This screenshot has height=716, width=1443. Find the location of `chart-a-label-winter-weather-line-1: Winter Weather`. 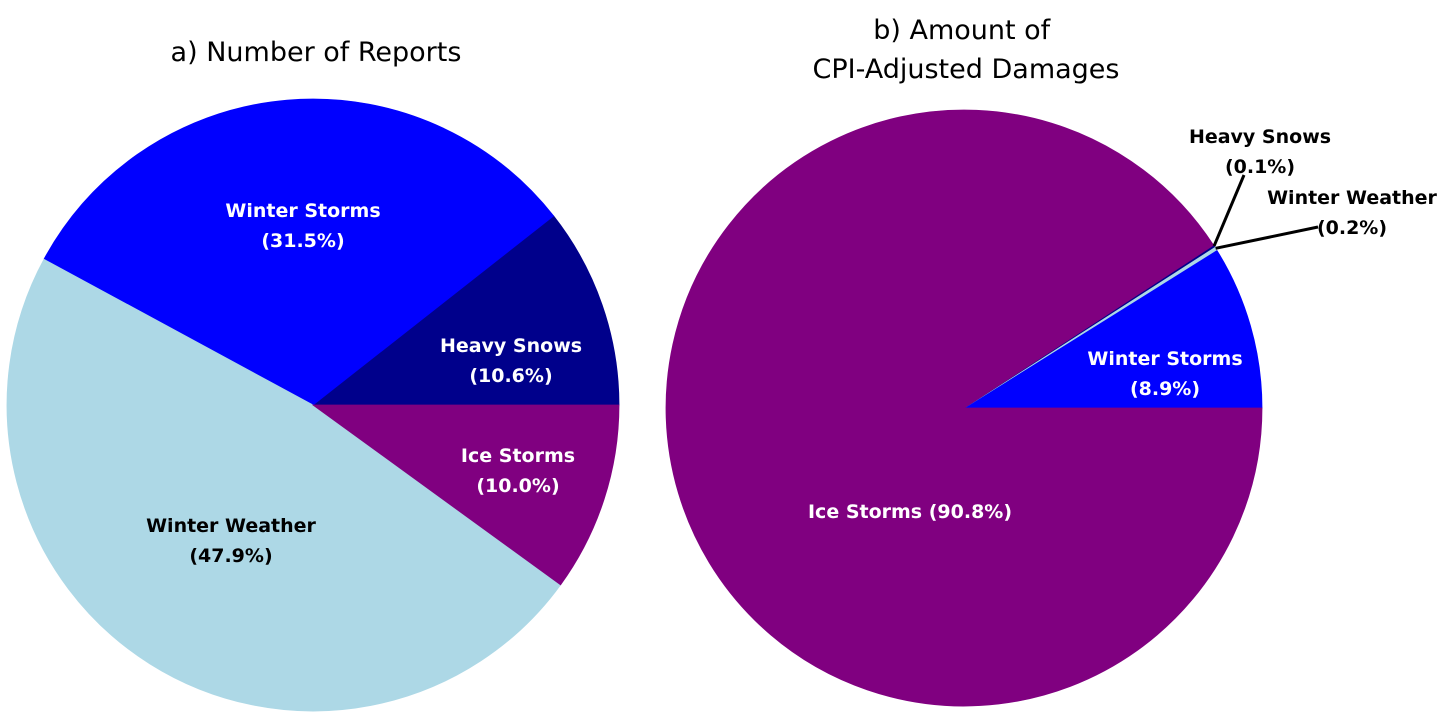

chart-a-label-winter-weather-line-1: Winter Weather is located at coordinates (231, 526).